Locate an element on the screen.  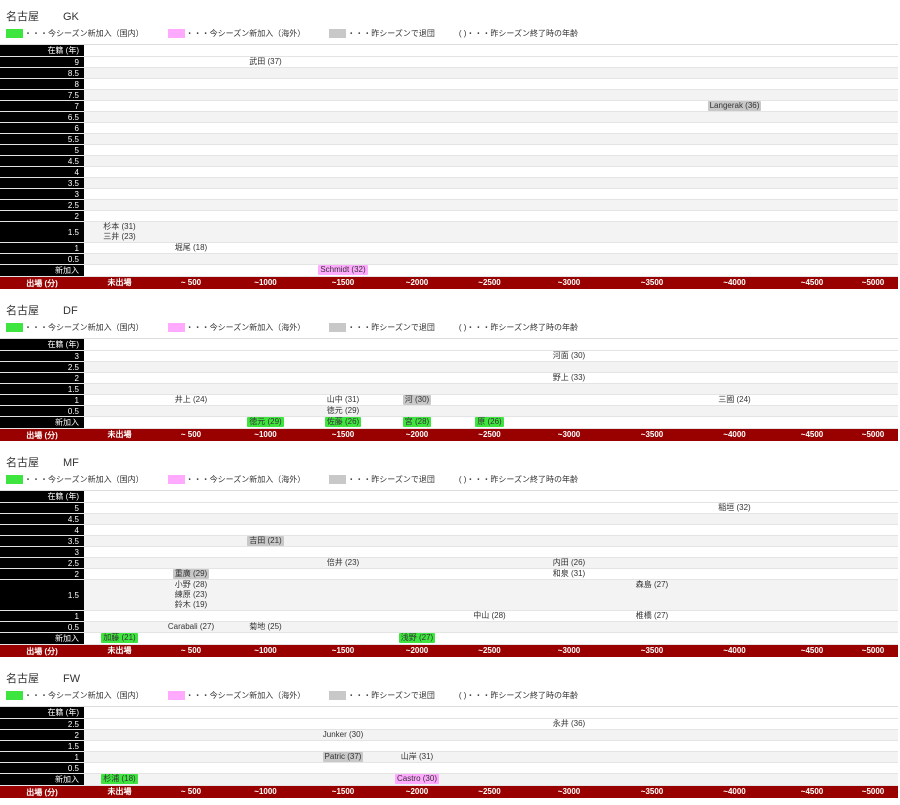
row-body: 徳元 (29) 佐藤 (26) 宮 (28) 原 (26) is located at coordinates (491, 422).